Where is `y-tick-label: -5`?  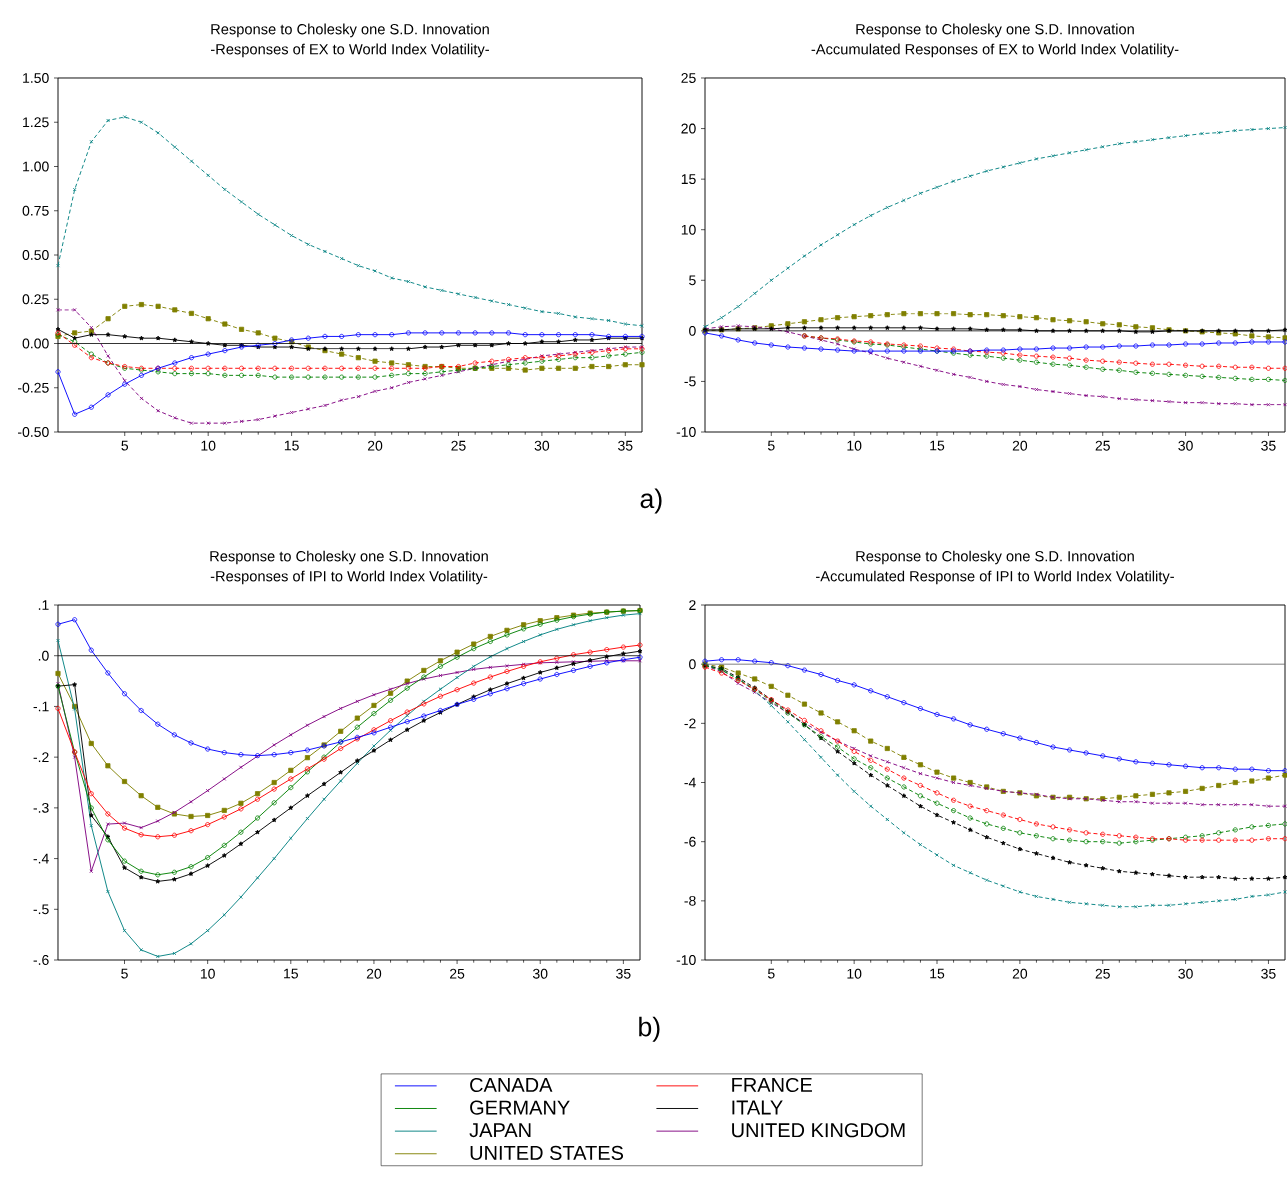
y-tick-label: -5 is located at coordinates (690, 381).